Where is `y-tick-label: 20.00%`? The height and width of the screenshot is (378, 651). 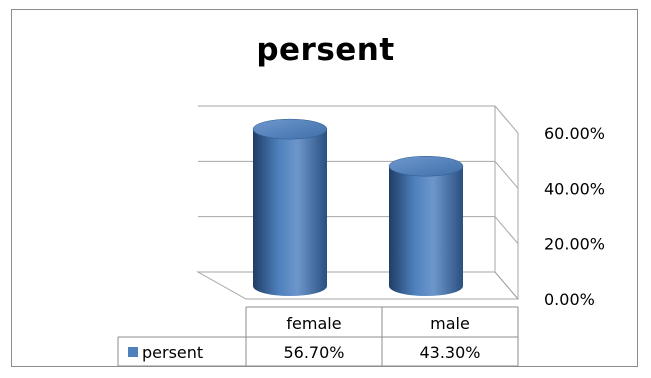
y-tick-label: 20.00% is located at coordinates (574, 244).